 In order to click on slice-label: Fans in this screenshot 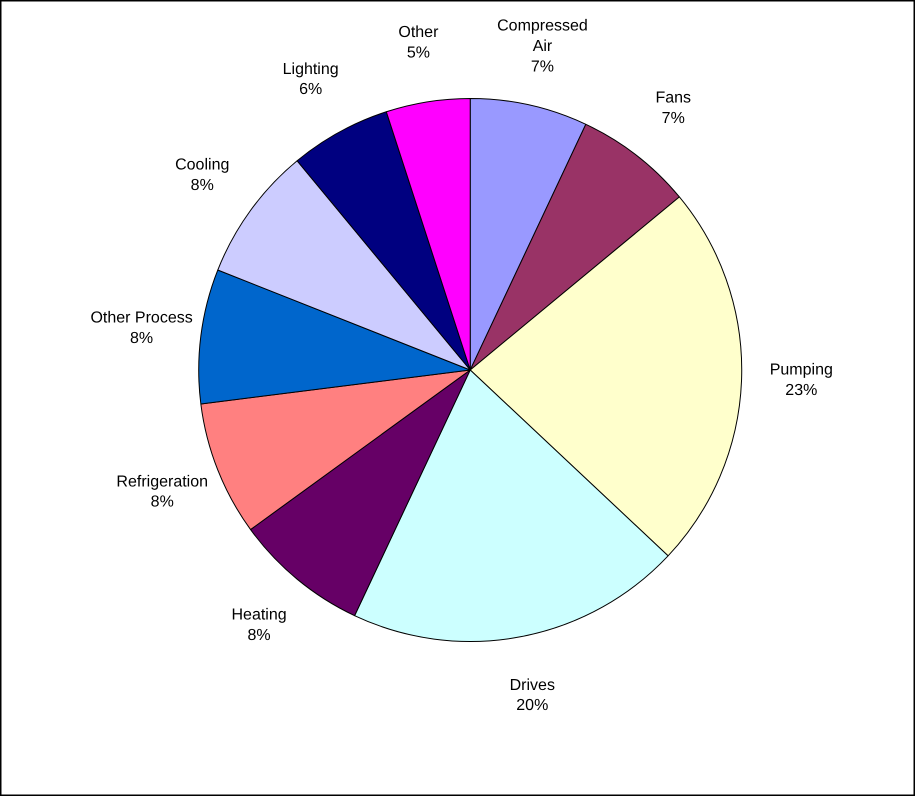, I will do `click(673, 97)`.